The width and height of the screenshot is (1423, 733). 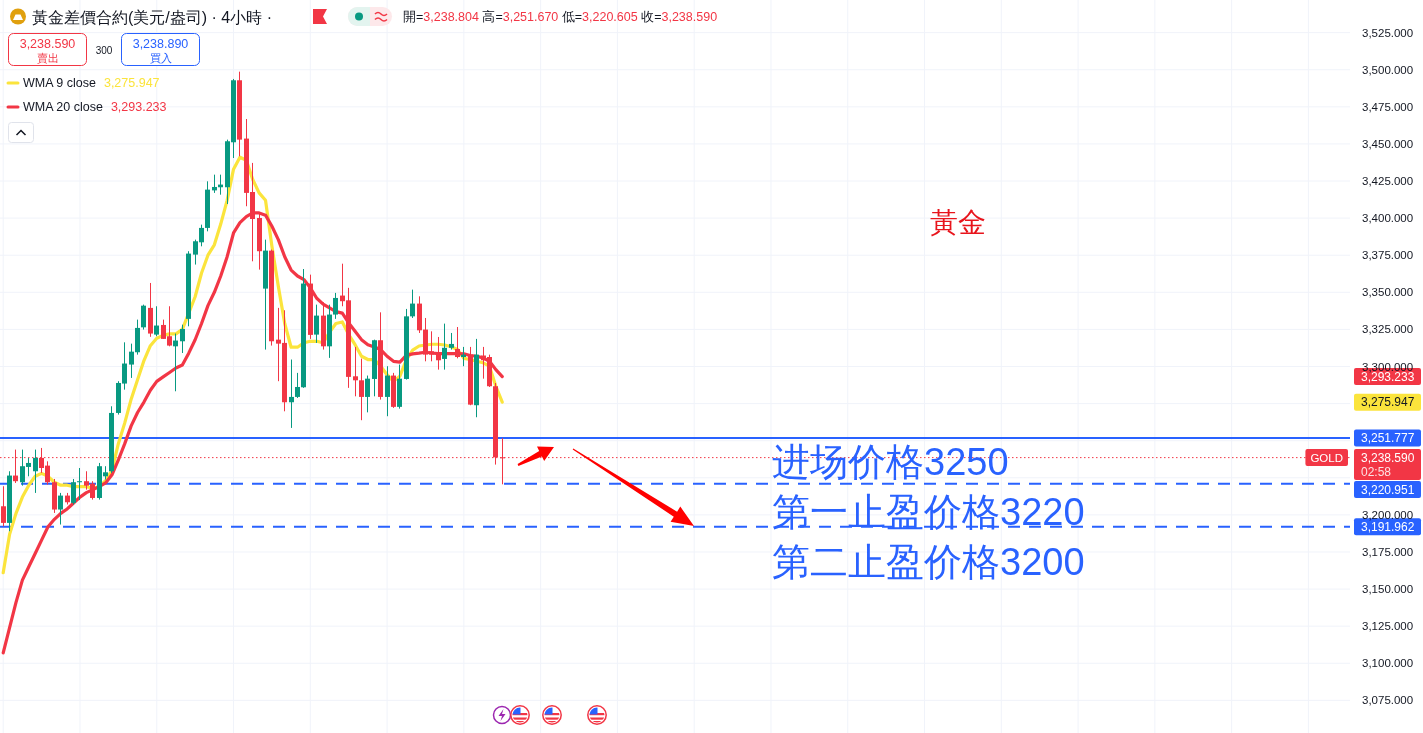 What do you see at coordinates (152, 17) in the screenshot?
I see `title: 黃金差價合約(美元/盎司) · 4小時 ·` at bounding box center [152, 17].